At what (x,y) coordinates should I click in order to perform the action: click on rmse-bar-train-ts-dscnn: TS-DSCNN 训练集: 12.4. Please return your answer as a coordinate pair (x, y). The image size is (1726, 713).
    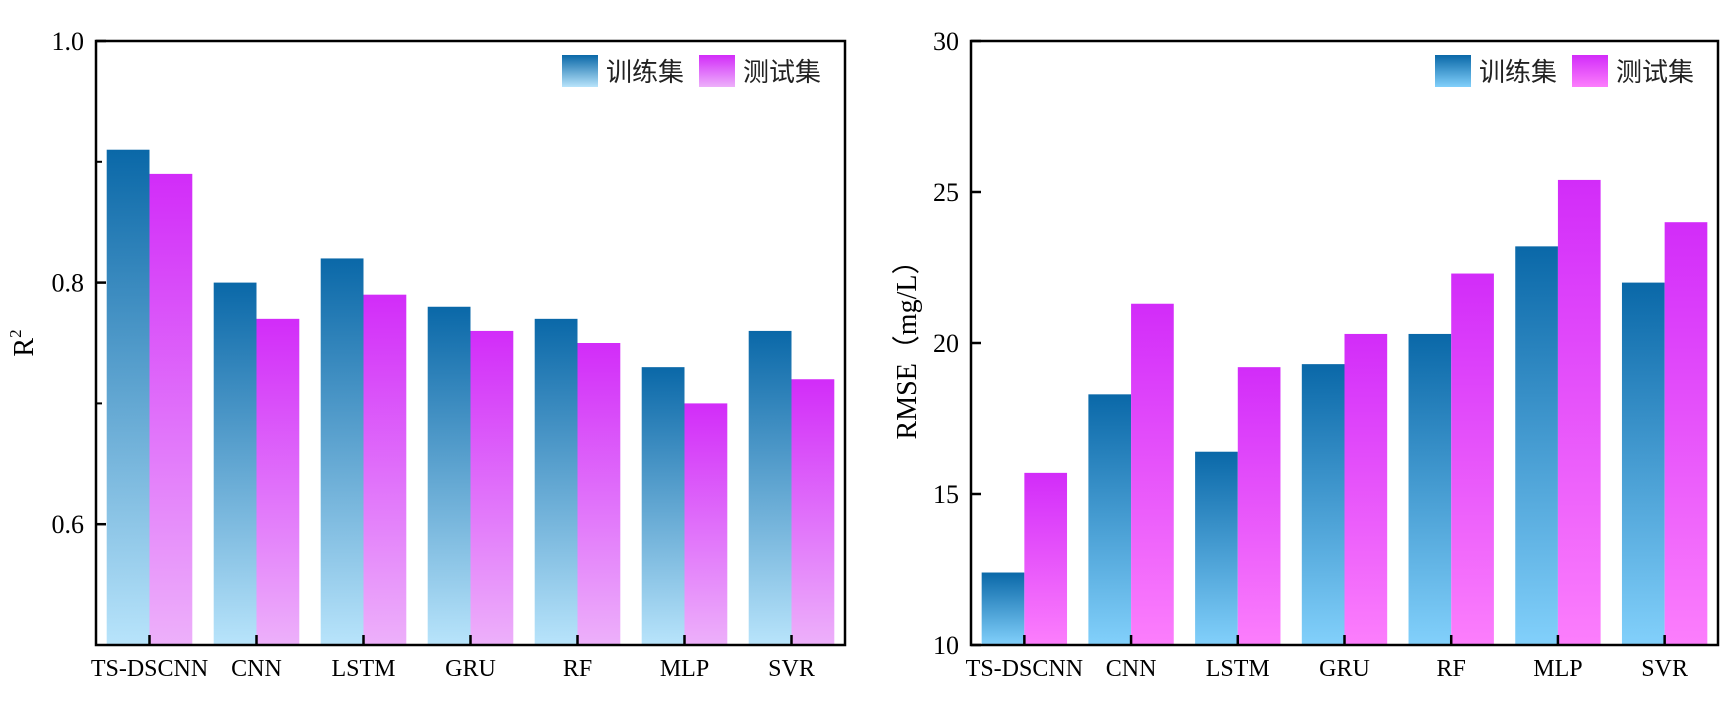
    Looking at the image, I should click on (1003, 608).